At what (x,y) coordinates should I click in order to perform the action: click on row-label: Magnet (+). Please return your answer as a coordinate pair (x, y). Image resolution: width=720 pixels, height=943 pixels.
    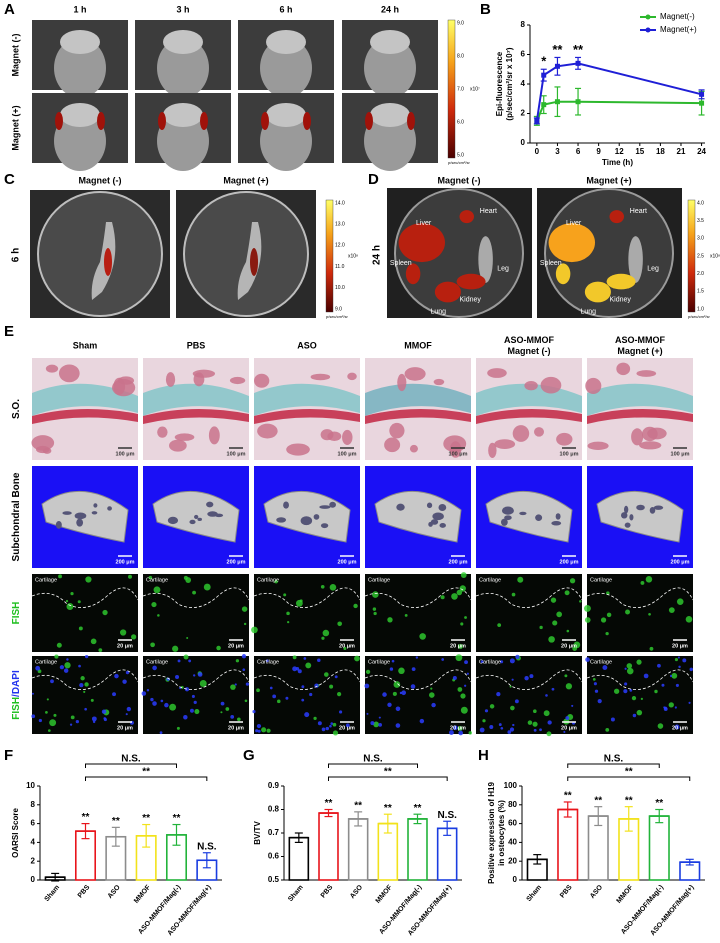
    Looking at the image, I should click on (15, 127).